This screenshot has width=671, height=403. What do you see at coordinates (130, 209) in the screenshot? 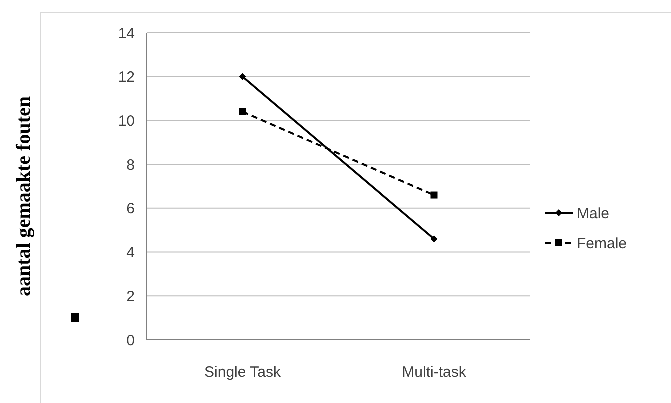
I see `y-tick-label: 6` at bounding box center [130, 209].